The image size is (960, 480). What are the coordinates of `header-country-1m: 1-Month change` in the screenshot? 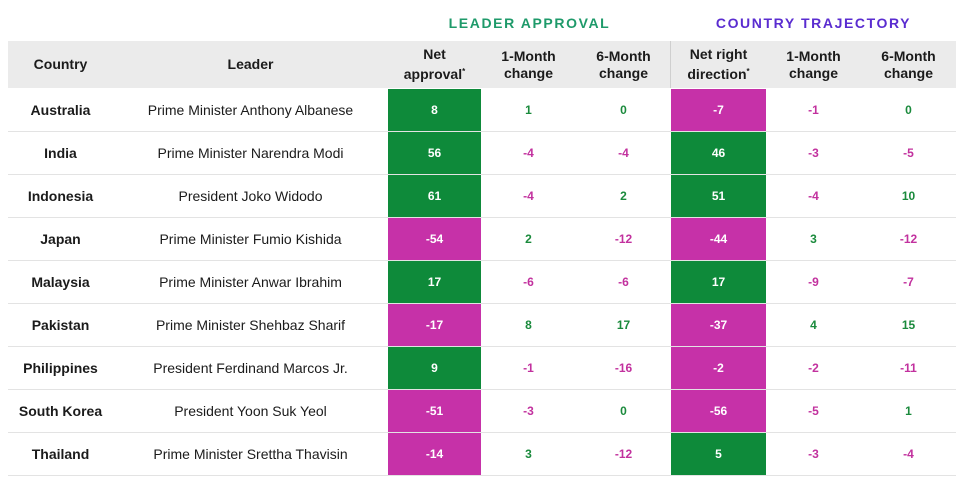 It's located at (813, 64).